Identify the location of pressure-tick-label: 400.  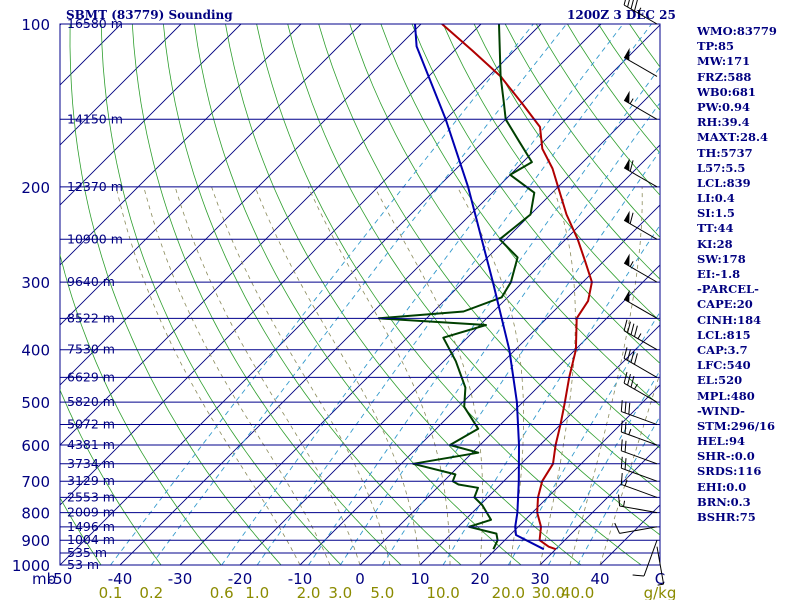
(35, 351).